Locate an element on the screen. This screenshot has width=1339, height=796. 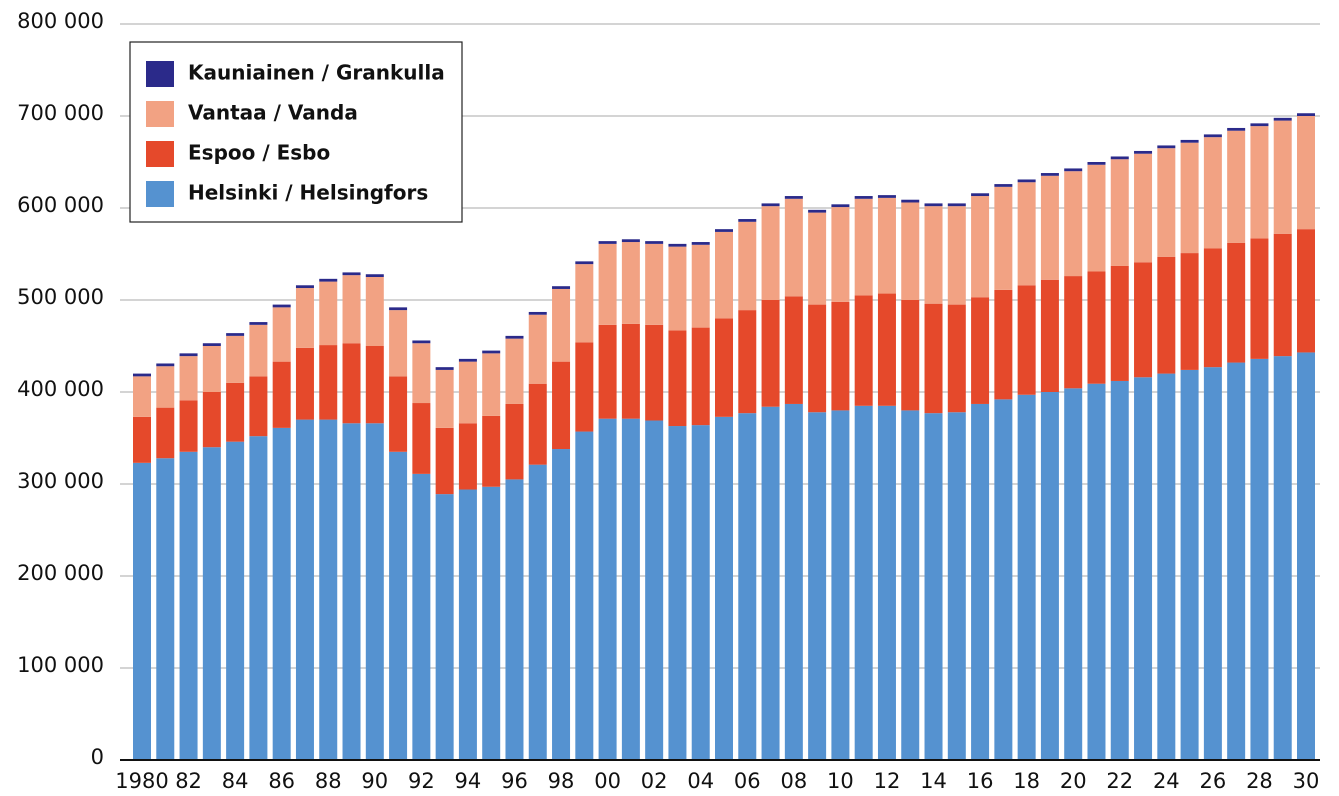
x-tick-label: 90 is located at coordinates (374, 781).